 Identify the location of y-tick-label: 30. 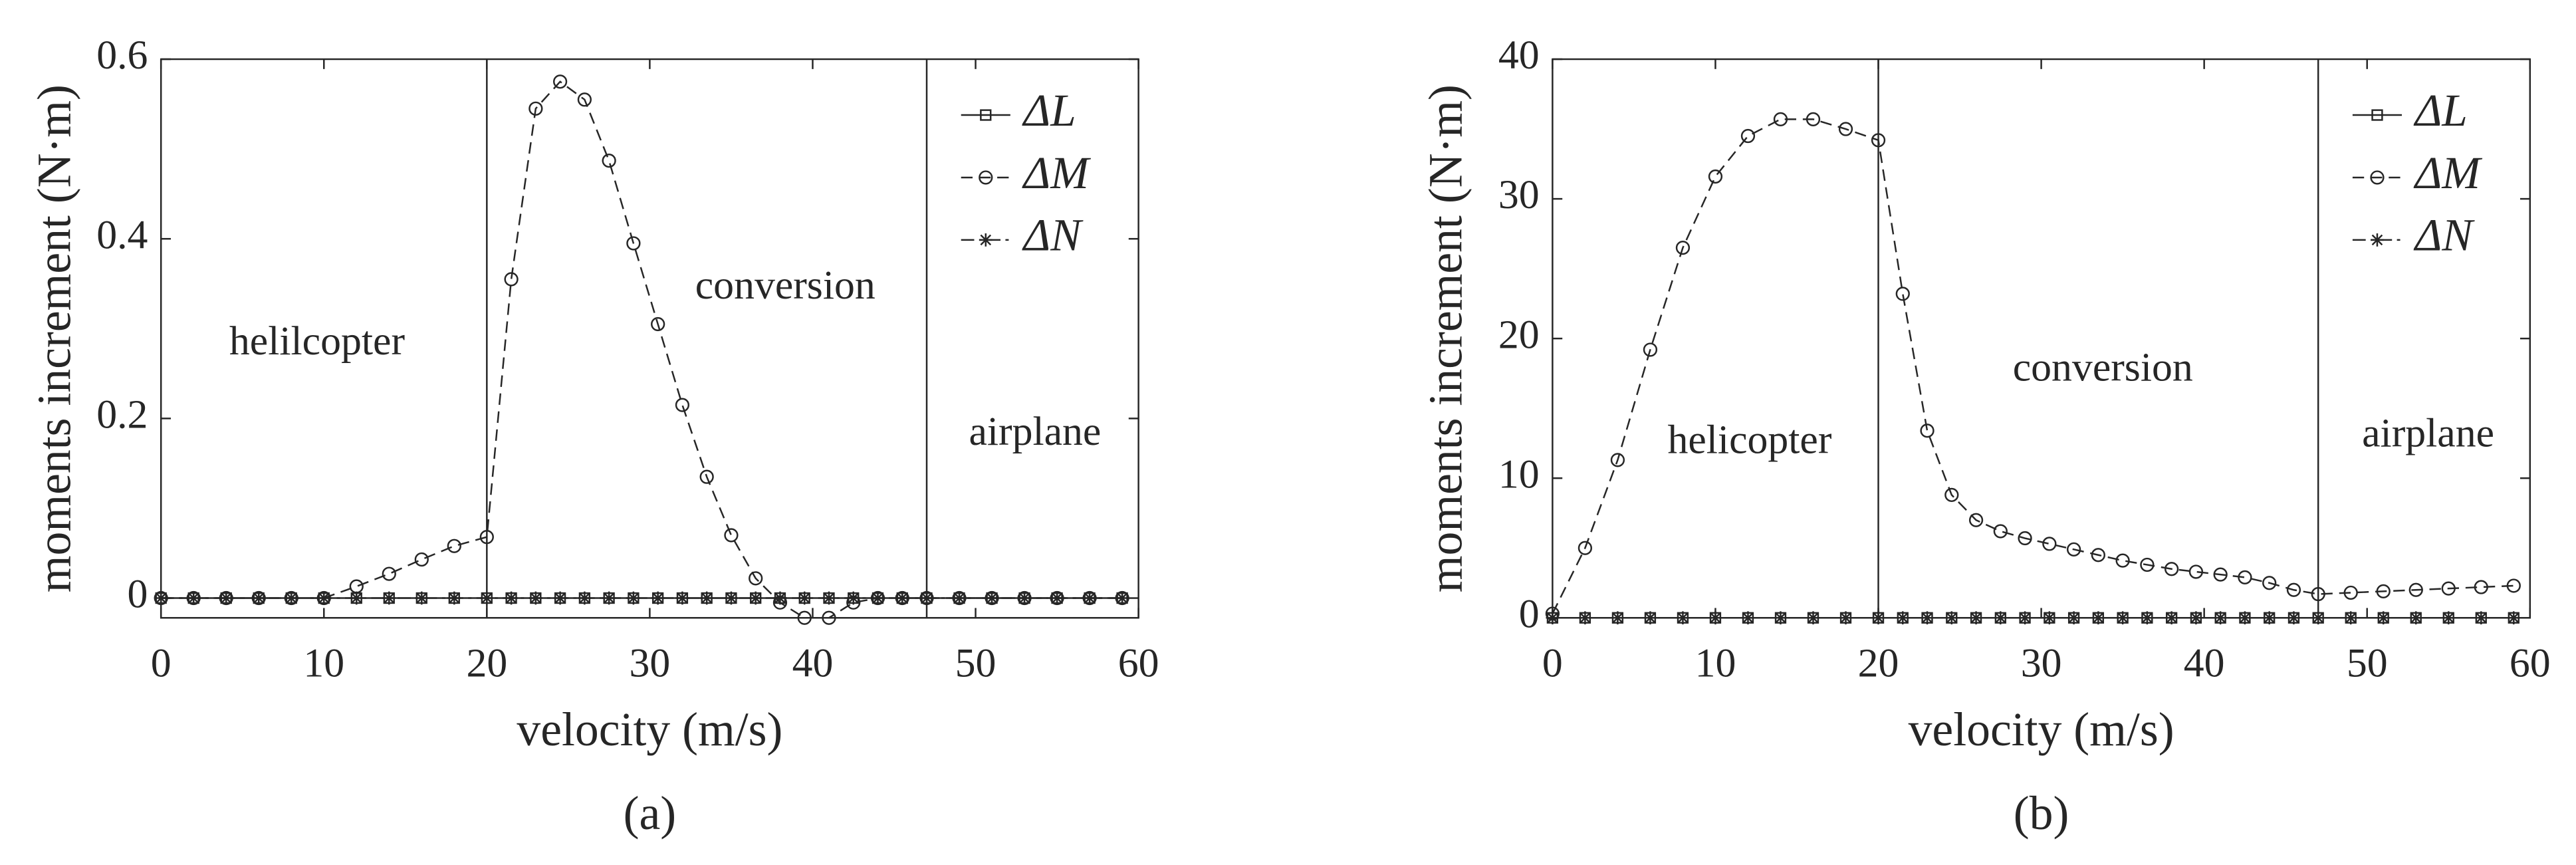
(1519, 194).